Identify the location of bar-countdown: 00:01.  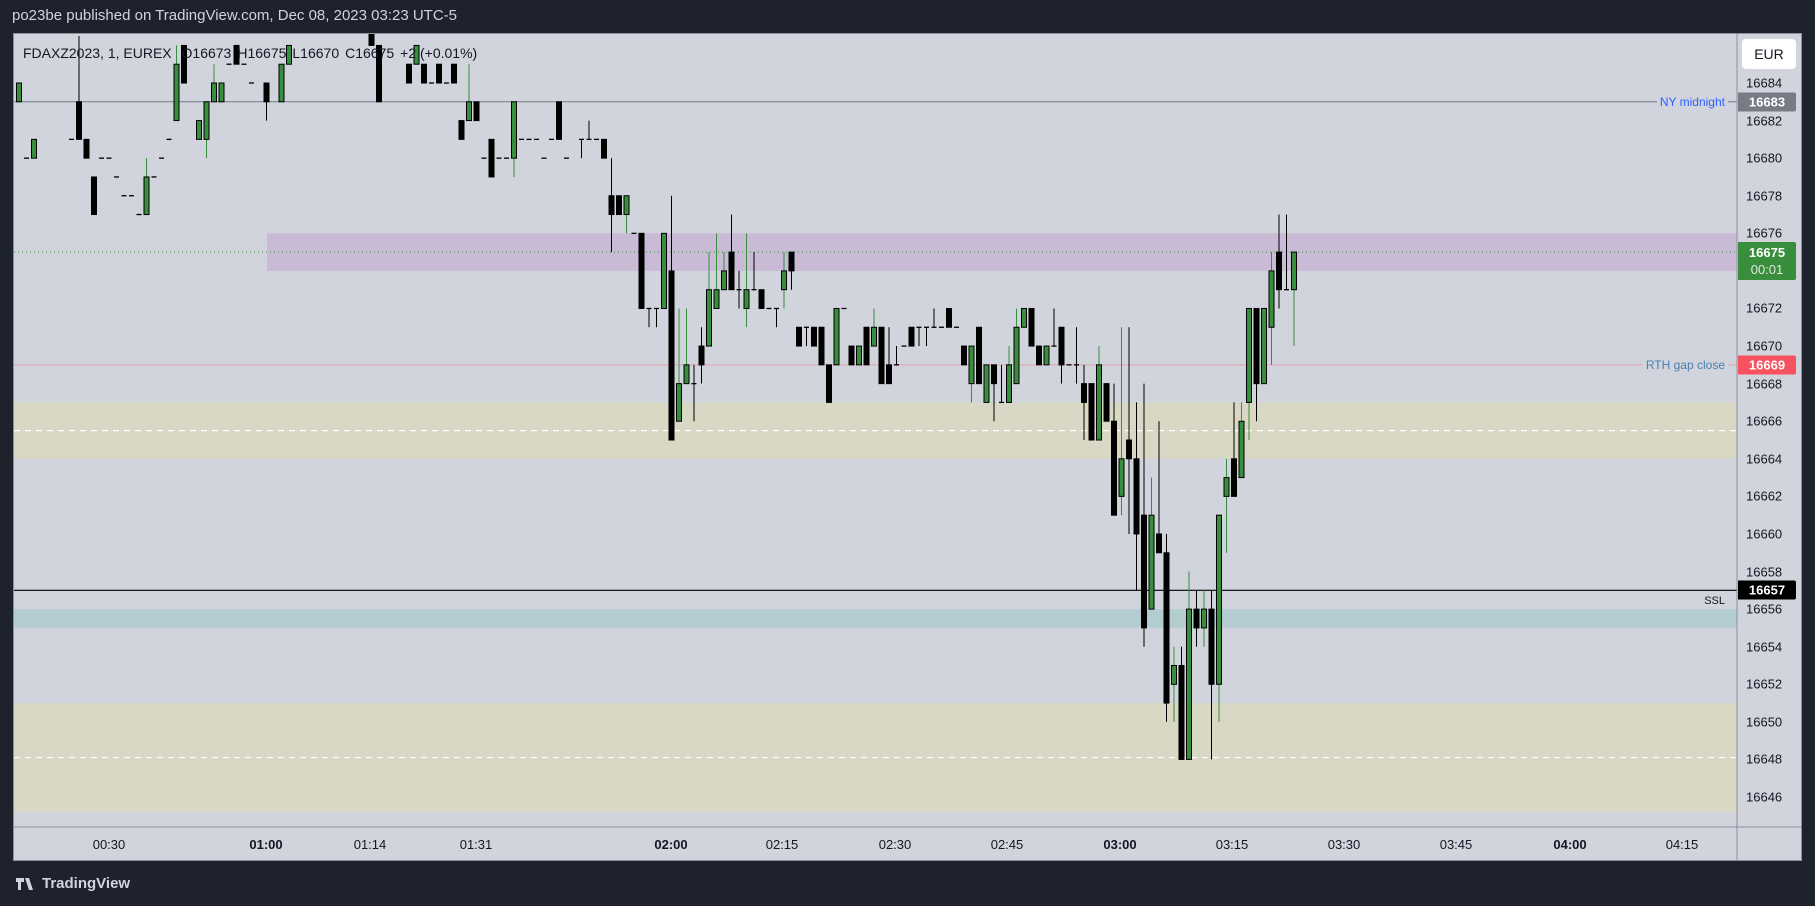
(1767, 269).